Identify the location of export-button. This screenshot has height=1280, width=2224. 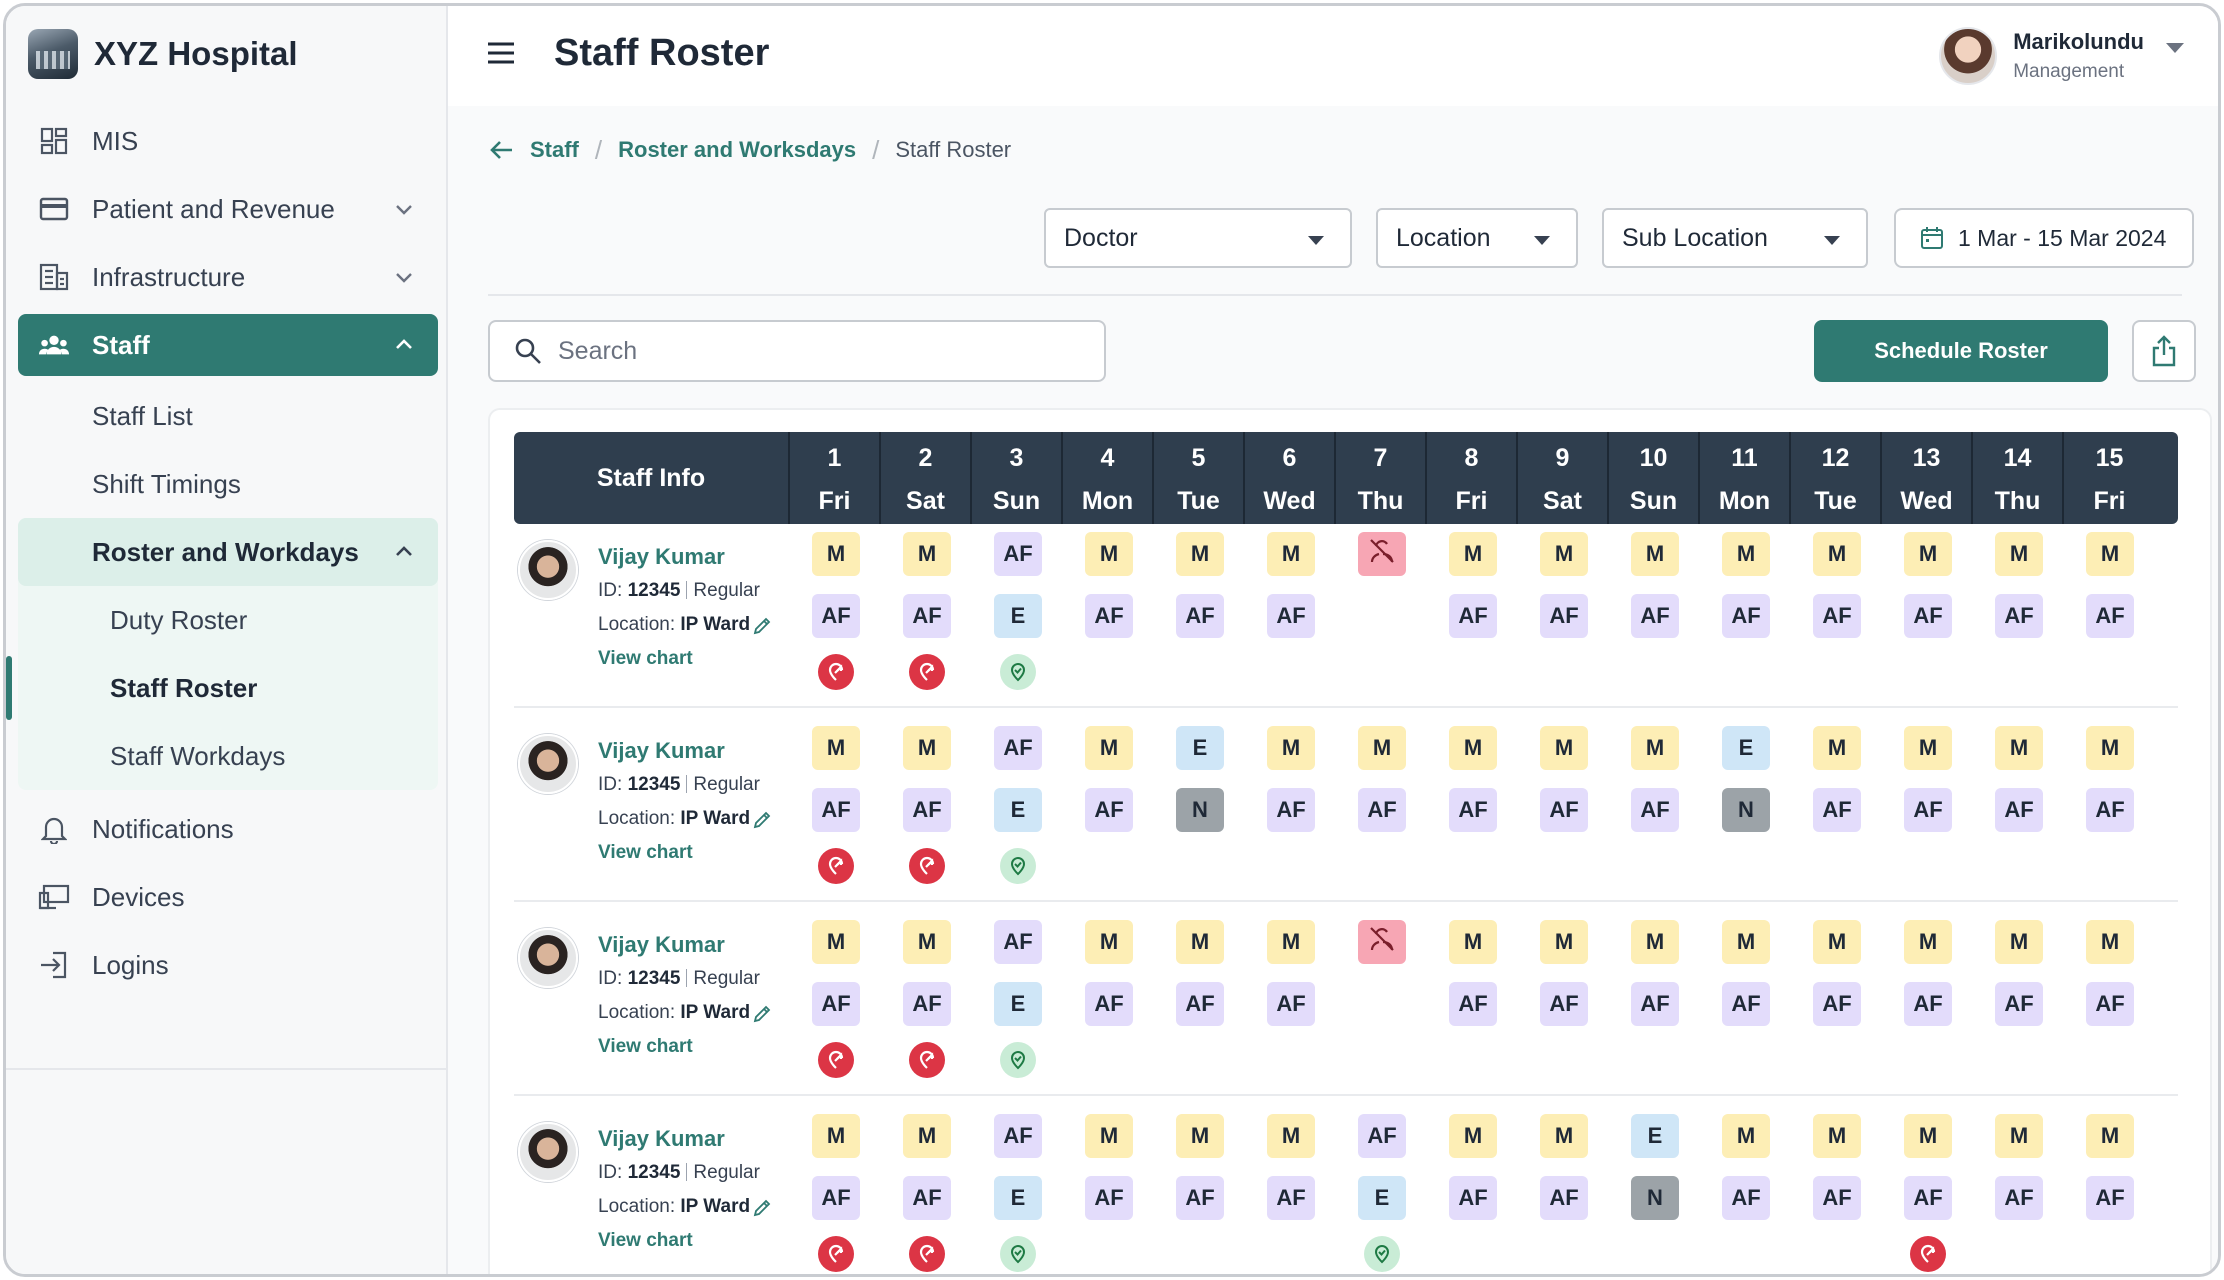
(2164, 351).